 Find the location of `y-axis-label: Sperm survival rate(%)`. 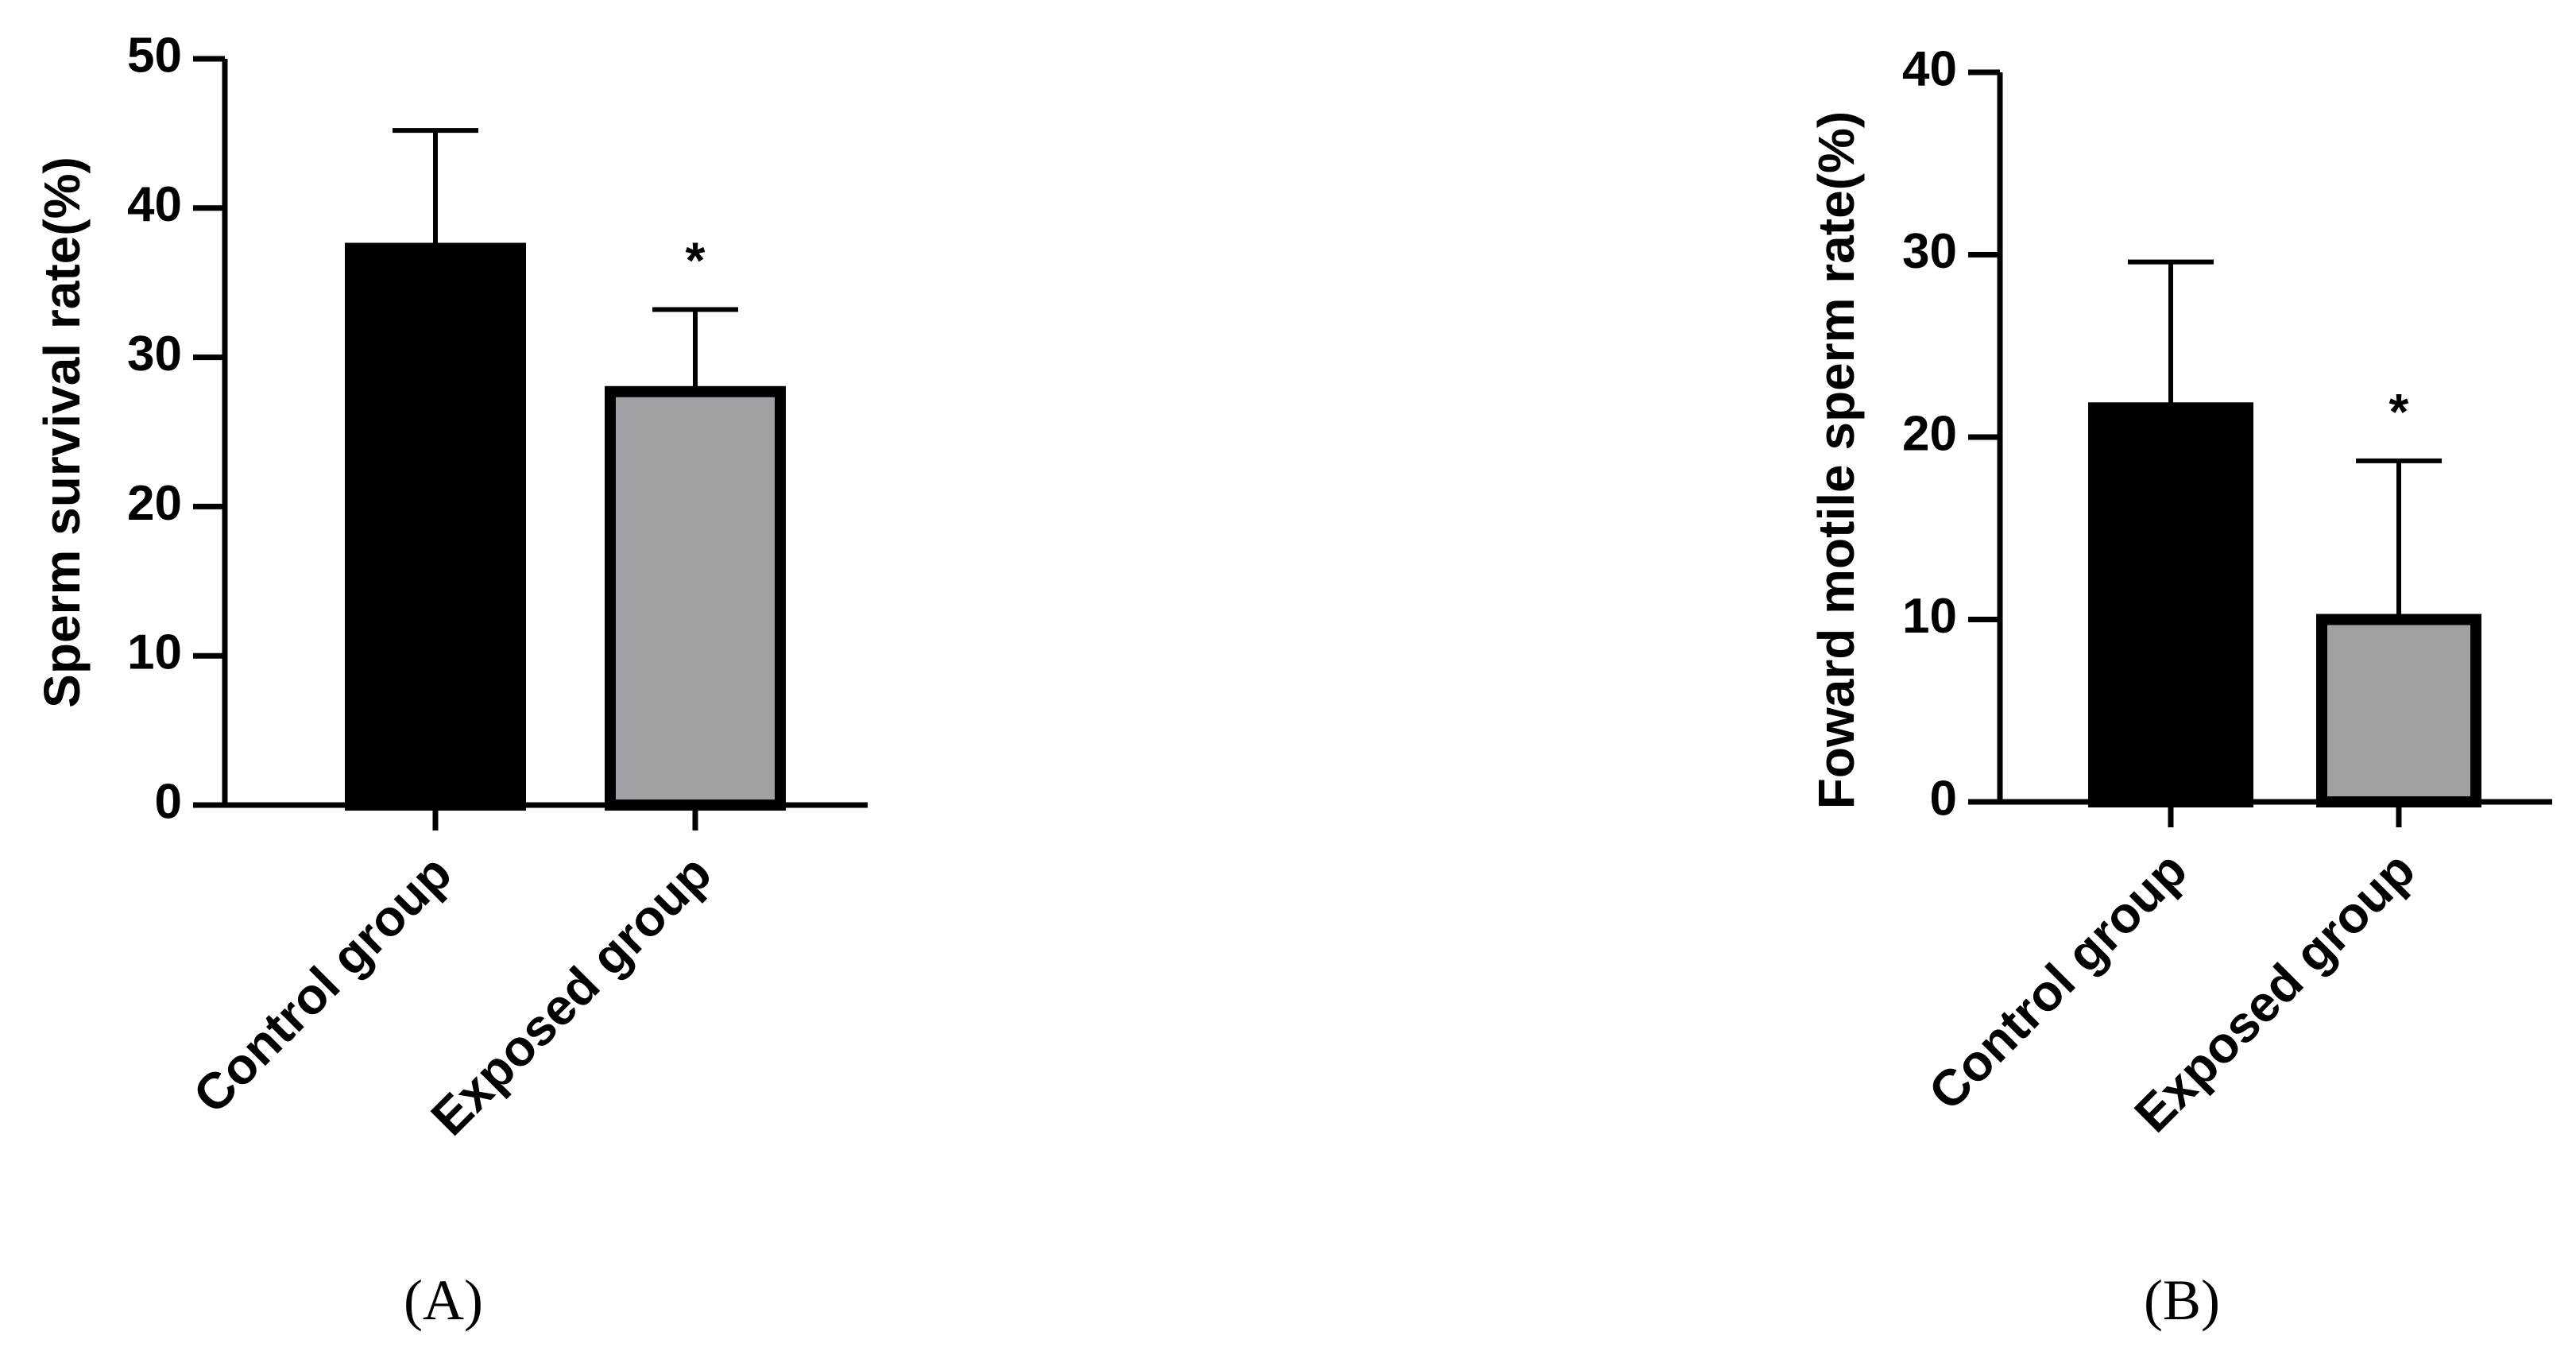

y-axis-label: Sperm survival rate(%) is located at coordinates (62, 432).